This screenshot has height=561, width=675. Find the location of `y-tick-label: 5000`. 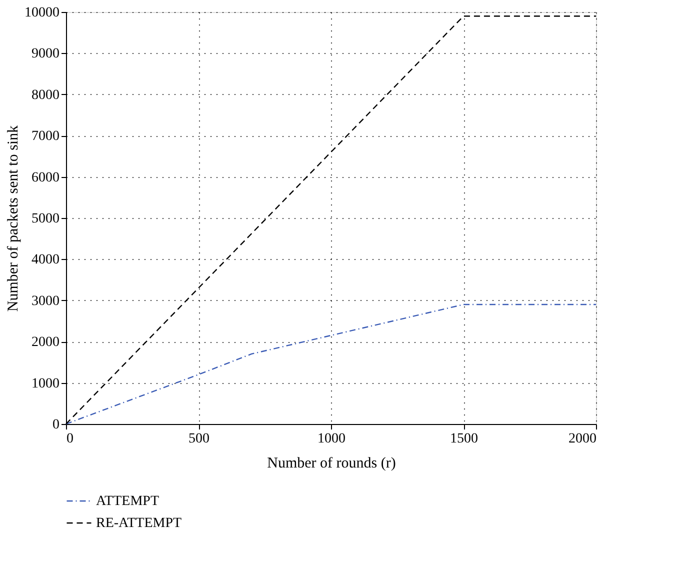

y-tick-label: 5000 is located at coordinates (46, 219).